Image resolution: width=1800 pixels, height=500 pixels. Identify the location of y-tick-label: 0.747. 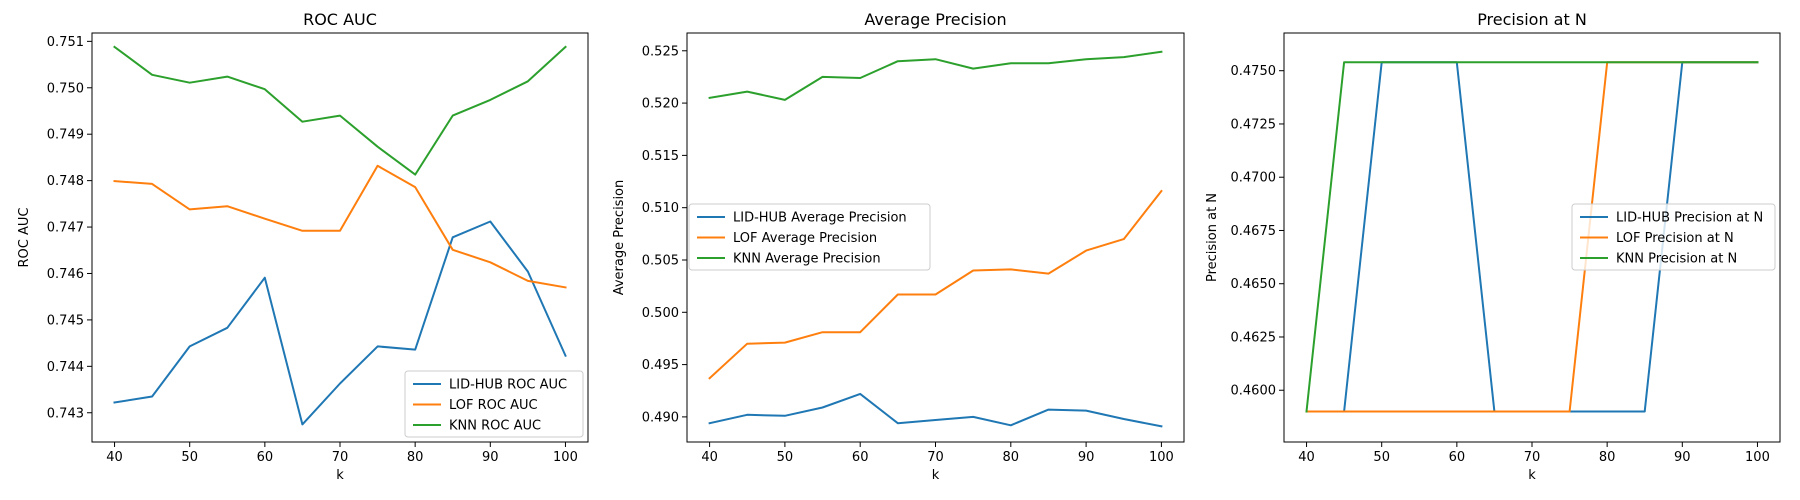
(65, 228).